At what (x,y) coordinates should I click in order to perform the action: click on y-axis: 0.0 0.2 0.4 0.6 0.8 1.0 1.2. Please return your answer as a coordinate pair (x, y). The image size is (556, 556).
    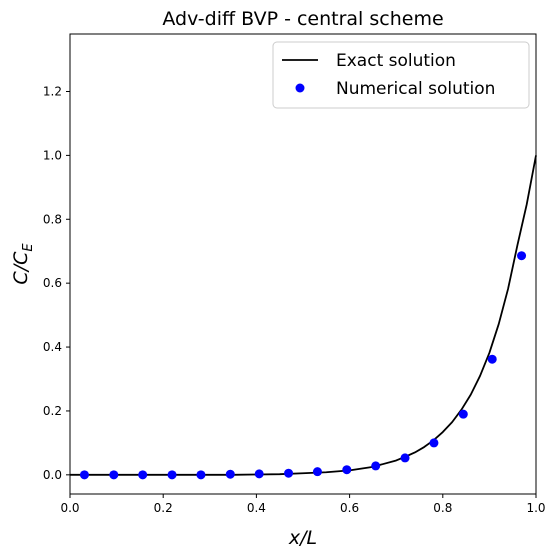
    Looking at the image, I should click on (56, 283).